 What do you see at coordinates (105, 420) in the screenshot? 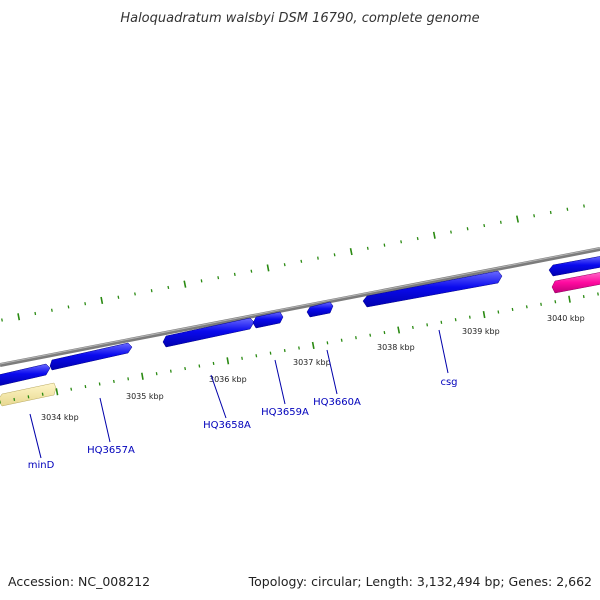
I see `leader-line-hq3657a` at bounding box center [105, 420].